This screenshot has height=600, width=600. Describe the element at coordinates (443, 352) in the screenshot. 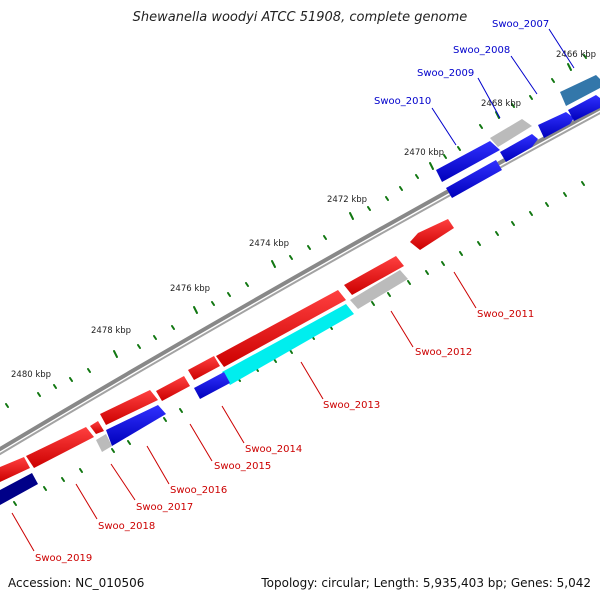

I see `gene-label-swoo-2012: Swoo_2012` at that location.